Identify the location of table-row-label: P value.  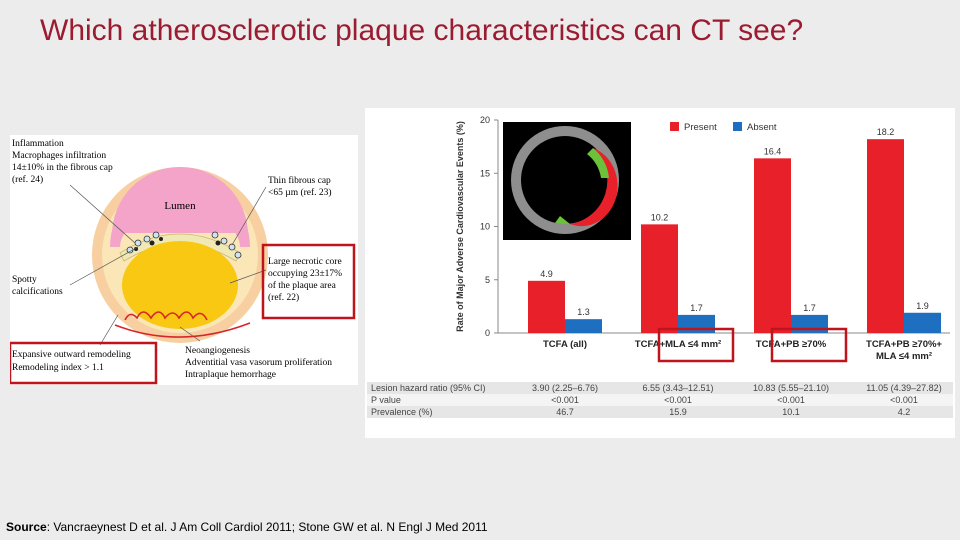
(386, 400).